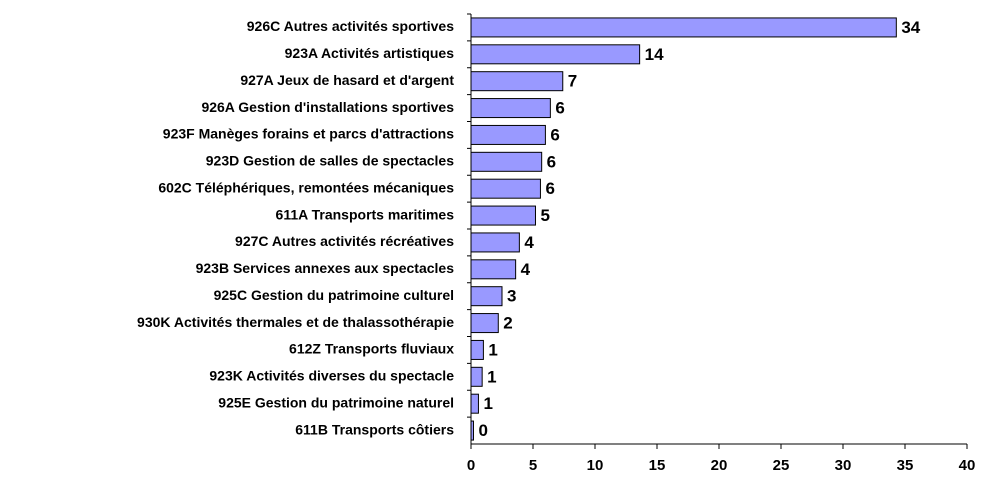 Image resolution: width=984 pixels, height=493 pixels. What do you see at coordinates (781, 465) in the screenshot?
I see `x-tick-label: 25` at bounding box center [781, 465].